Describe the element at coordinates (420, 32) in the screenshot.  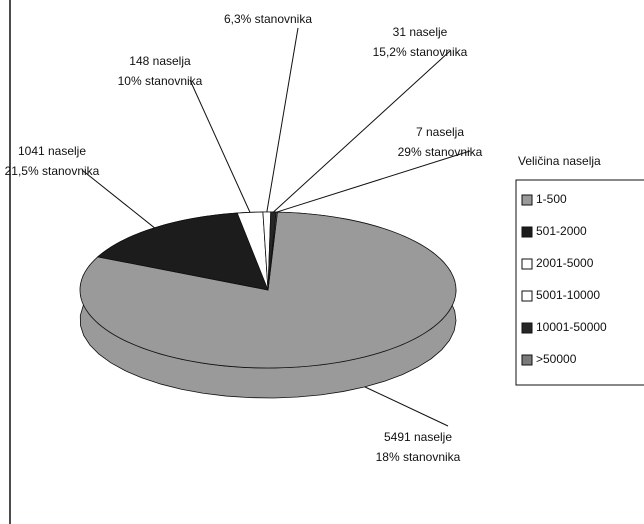
I see `data-label: 31 naselje` at that location.